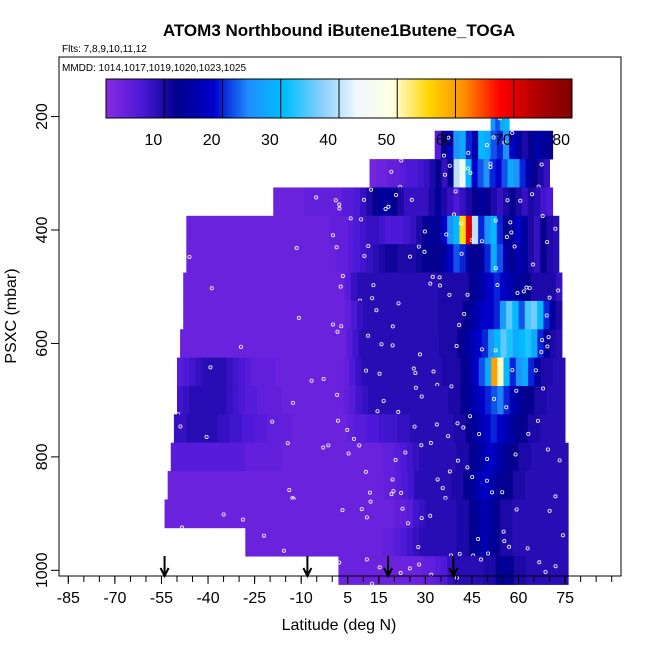  Describe the element at coordinates (472, 598) in the screenshot. I see `x-tick-label: 45` at that location.